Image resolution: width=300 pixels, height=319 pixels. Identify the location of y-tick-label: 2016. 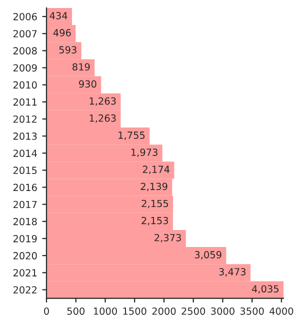
(25, 188).